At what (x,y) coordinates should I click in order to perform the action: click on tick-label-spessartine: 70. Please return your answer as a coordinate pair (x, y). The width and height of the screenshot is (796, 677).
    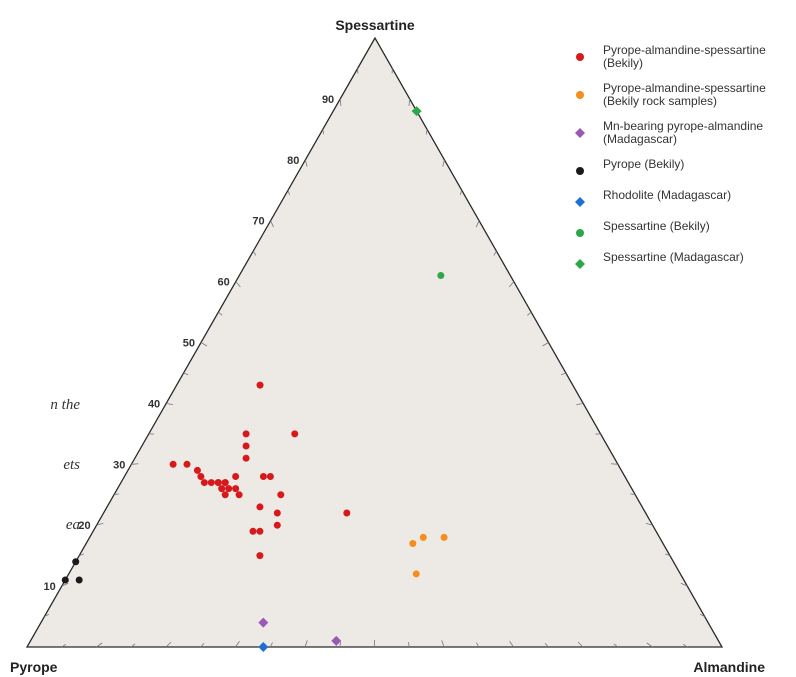
    Looking at the image, I should click on (258, 222).